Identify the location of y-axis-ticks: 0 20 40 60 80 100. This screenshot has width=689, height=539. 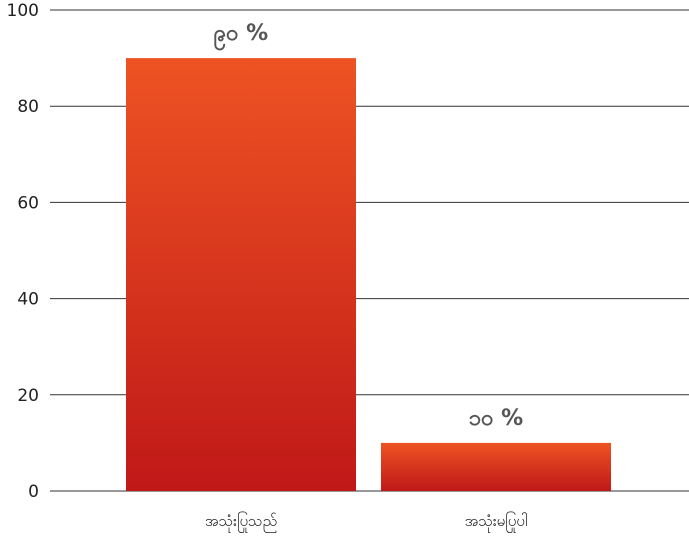
(23, 251).